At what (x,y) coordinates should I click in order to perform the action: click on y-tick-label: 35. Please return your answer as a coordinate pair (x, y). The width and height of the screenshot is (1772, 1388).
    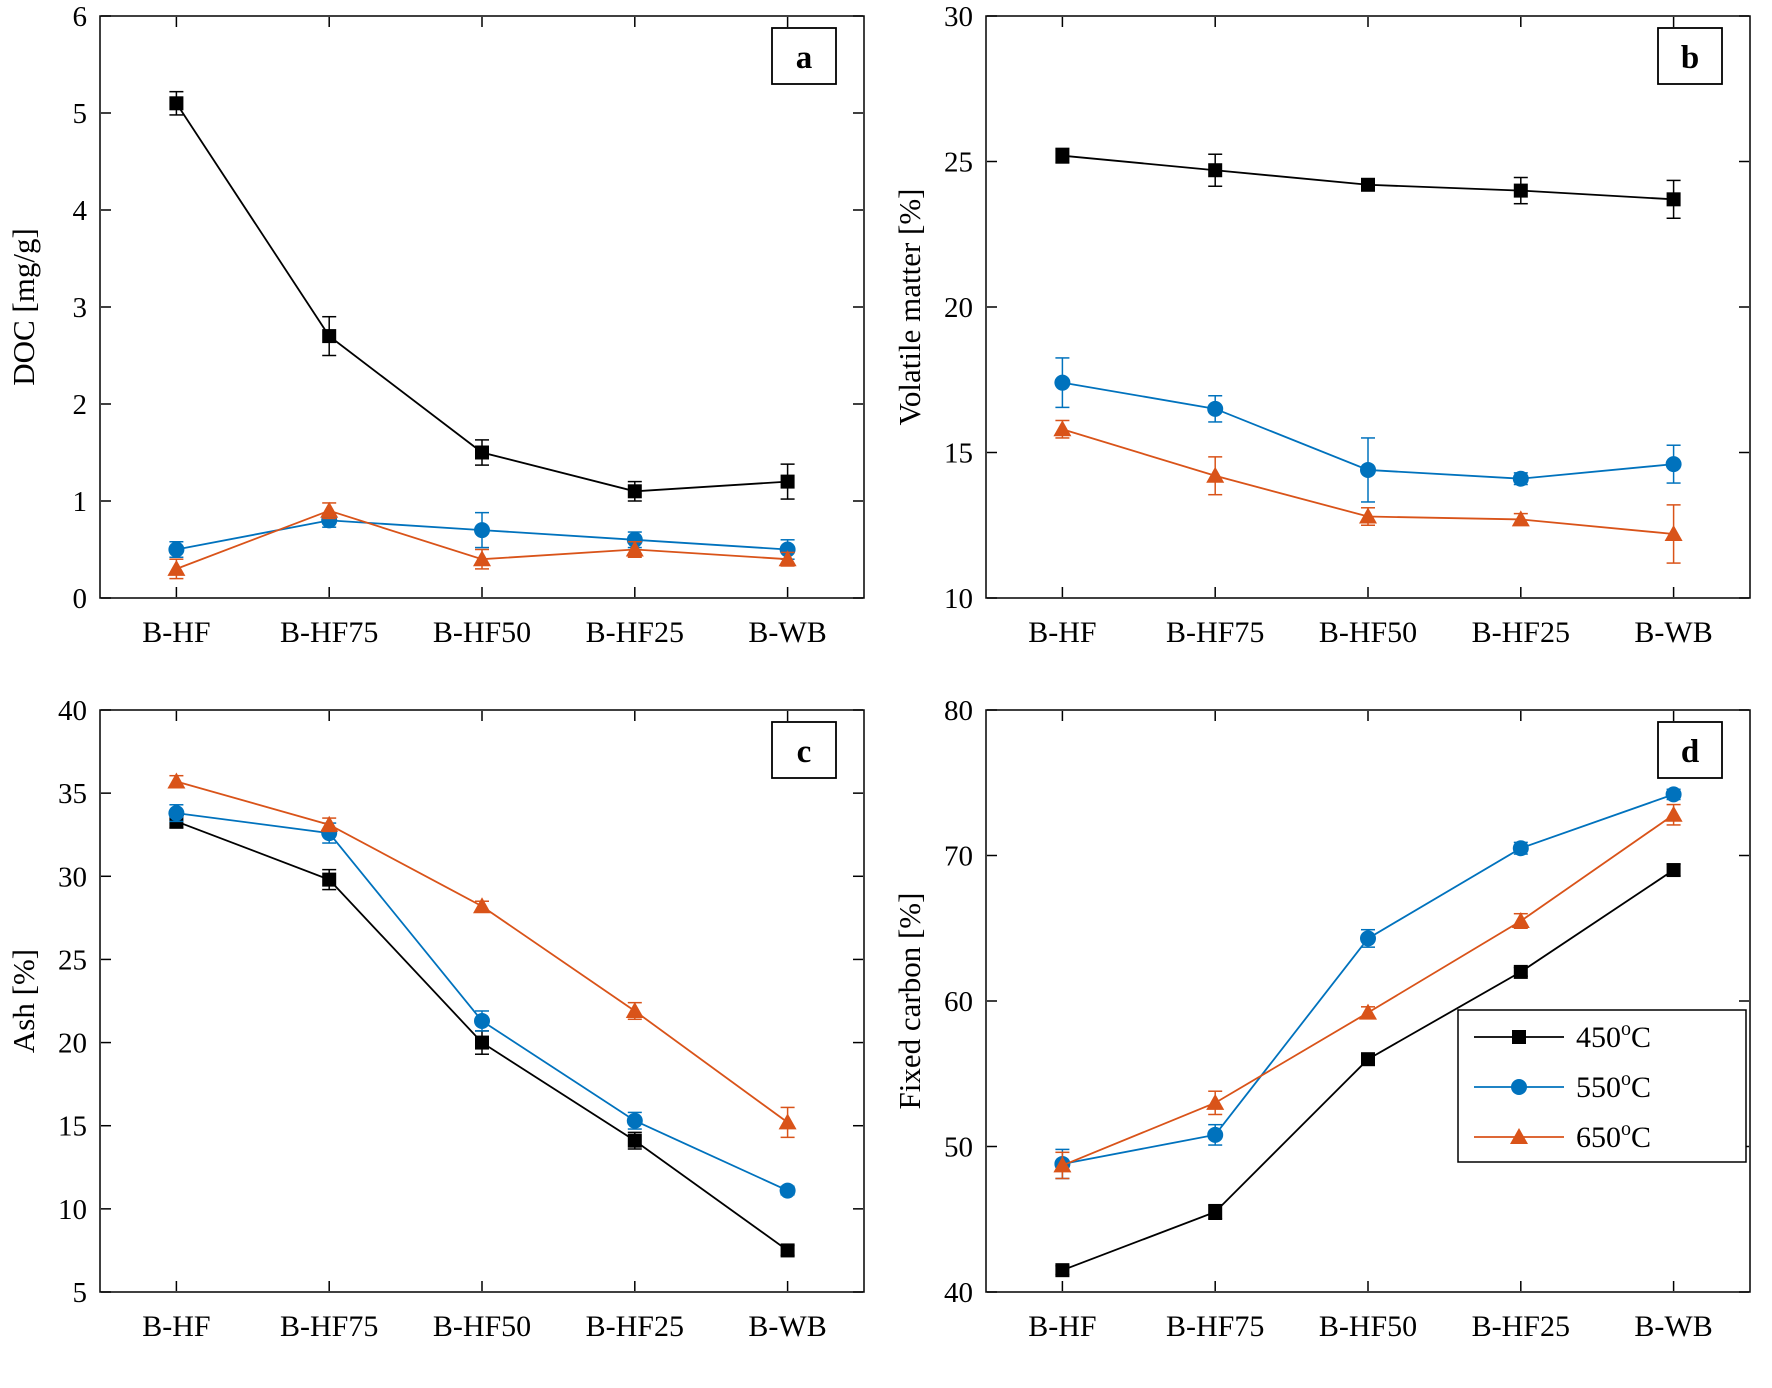
    Looking at the image, I should click on (72, 794).